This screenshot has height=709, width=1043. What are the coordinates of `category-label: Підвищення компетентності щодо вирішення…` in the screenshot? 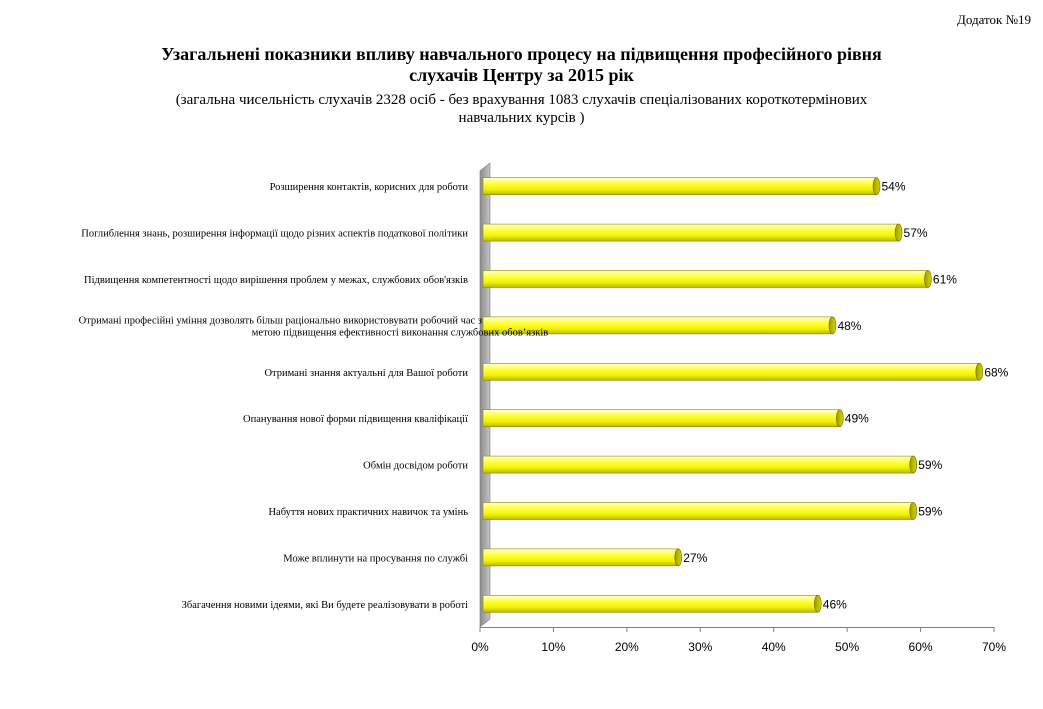 It's located at (276, 280).